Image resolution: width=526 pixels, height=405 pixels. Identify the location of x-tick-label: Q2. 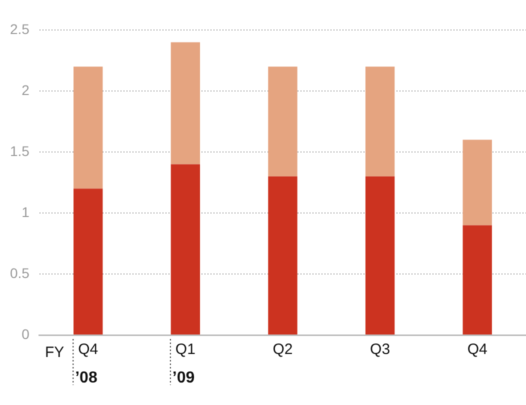
(282, 349).